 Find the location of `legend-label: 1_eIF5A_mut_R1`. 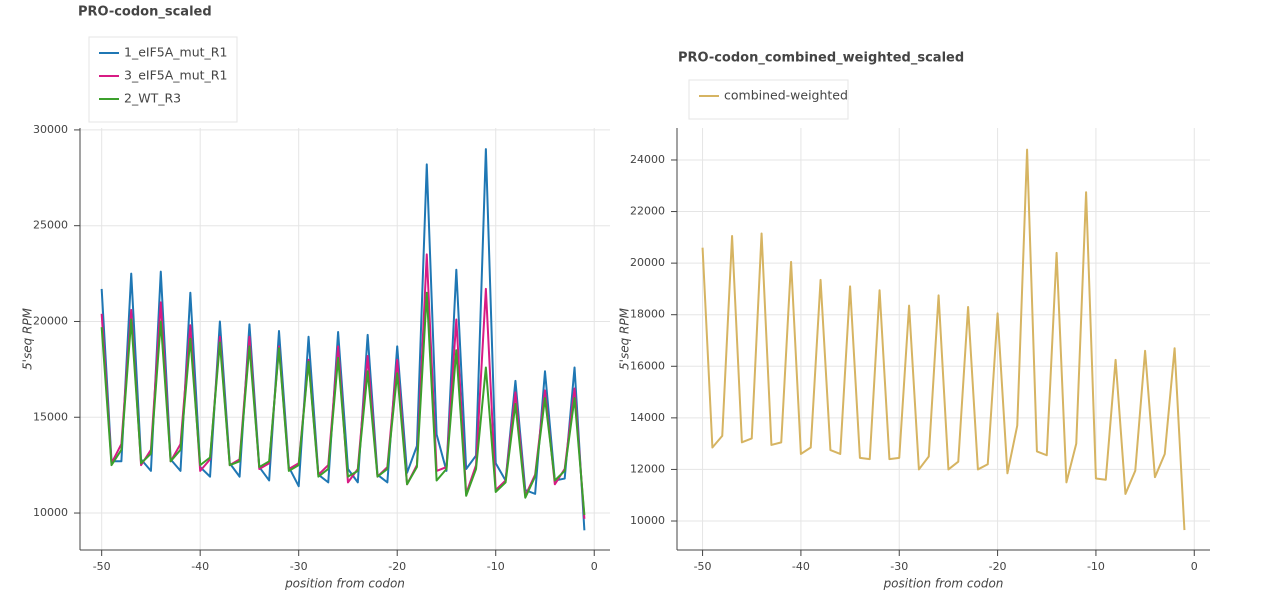

legend-label: 1_eIF5A_mut_R1 is located at coordinates (175, 52).